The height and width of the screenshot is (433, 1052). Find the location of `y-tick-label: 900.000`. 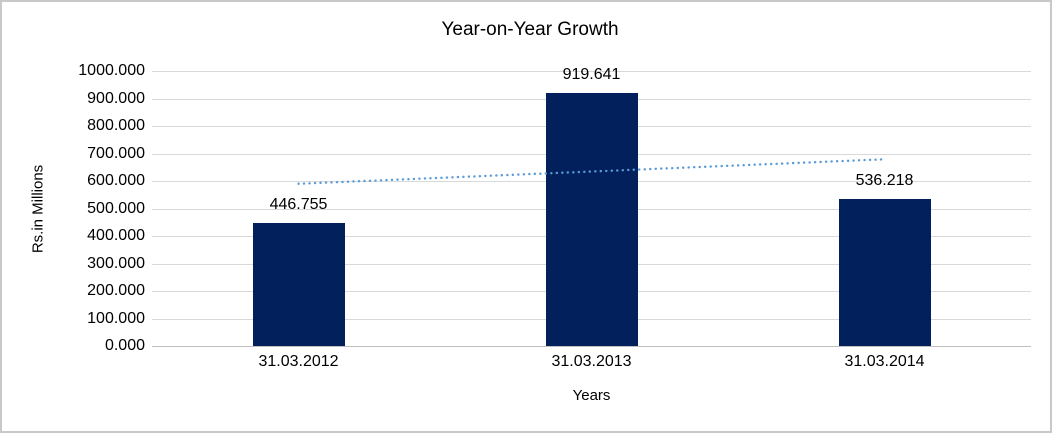

y-tick-label: 900.000 is located at coordinates (116, 98).